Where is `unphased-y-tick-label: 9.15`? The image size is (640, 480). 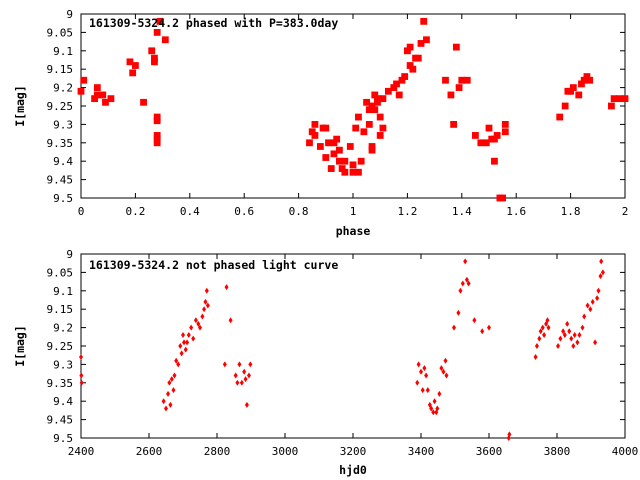 unphased-y-tick-label: 9.15 is located at coordinates (60, 309).